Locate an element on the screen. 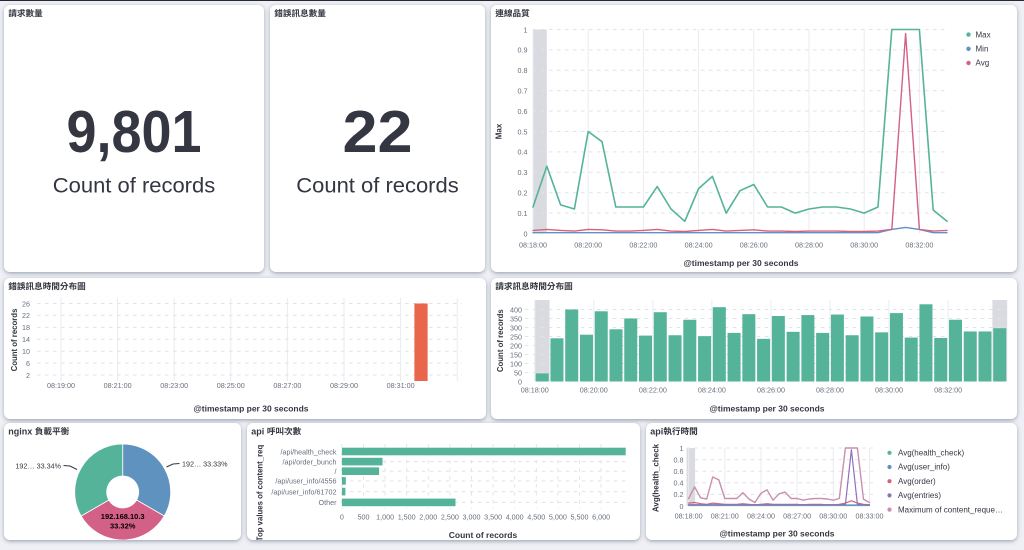 The image size is (1024, 550). svg-text: Avg(user_info) is located at coordinates (924, 467).